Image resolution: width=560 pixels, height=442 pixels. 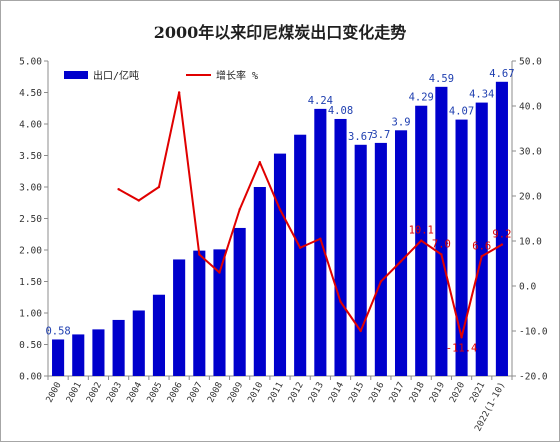 I want to click on line-data-label: -11.4, so click(x=462, y=348).